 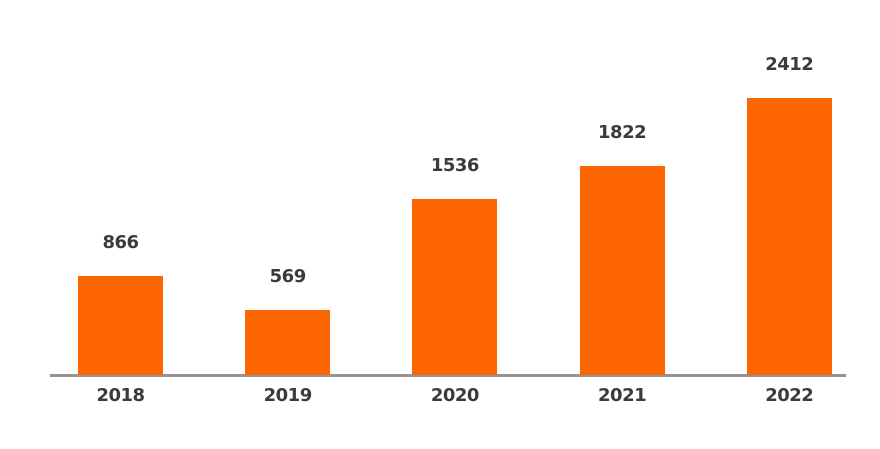 What do you see at coordinates (288, 395) in the screenshot?
I see `x-axis-tick-label: 2019` at bounding box center [288, 395].